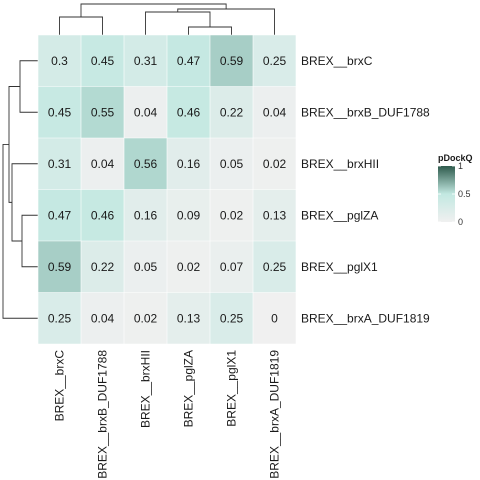 Image resolution: width=480 pixels, height=480 pixels. I want to click on column-label: BREX__brxHII, so click(146, 389).